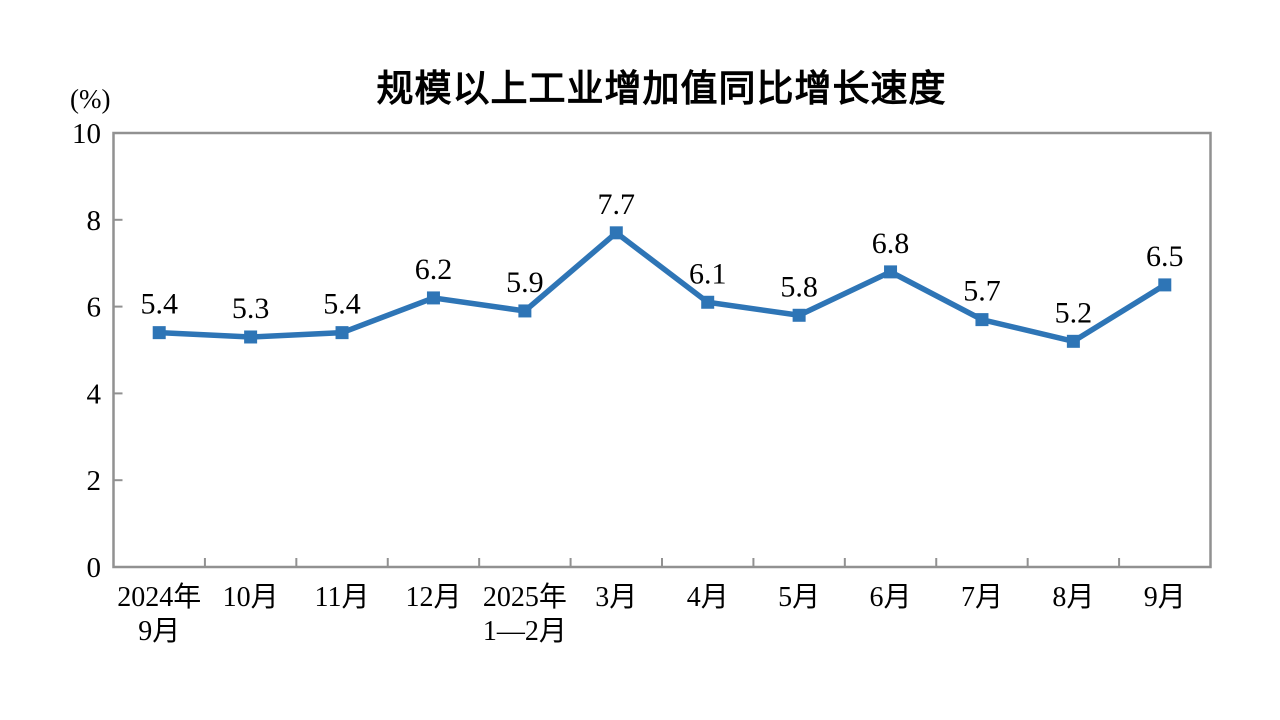 This screenshot has width=1280, height=720. What do you see at coordinates (525, 631) in the screenshot?
I see `x-axis-label: 1—2月` at bounding box center [525, 631].